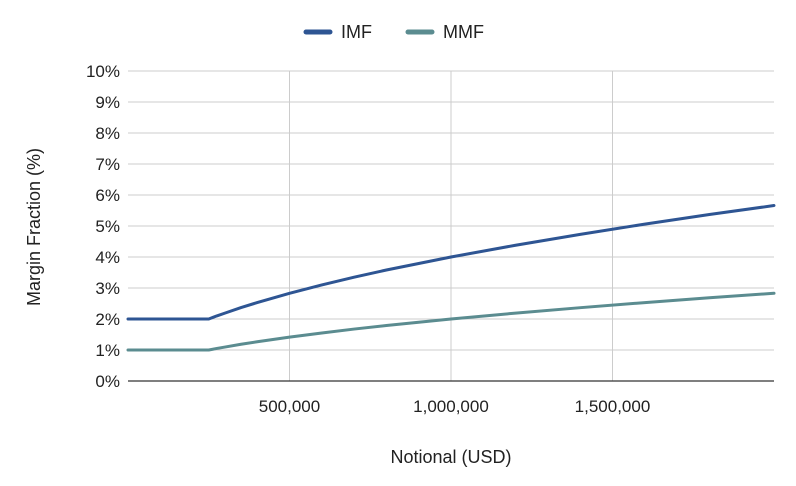  What do you see at coordinates (107, 102) in the screenshot?
I see `y-tick-label: 9%` at bounding box center [107, 102].